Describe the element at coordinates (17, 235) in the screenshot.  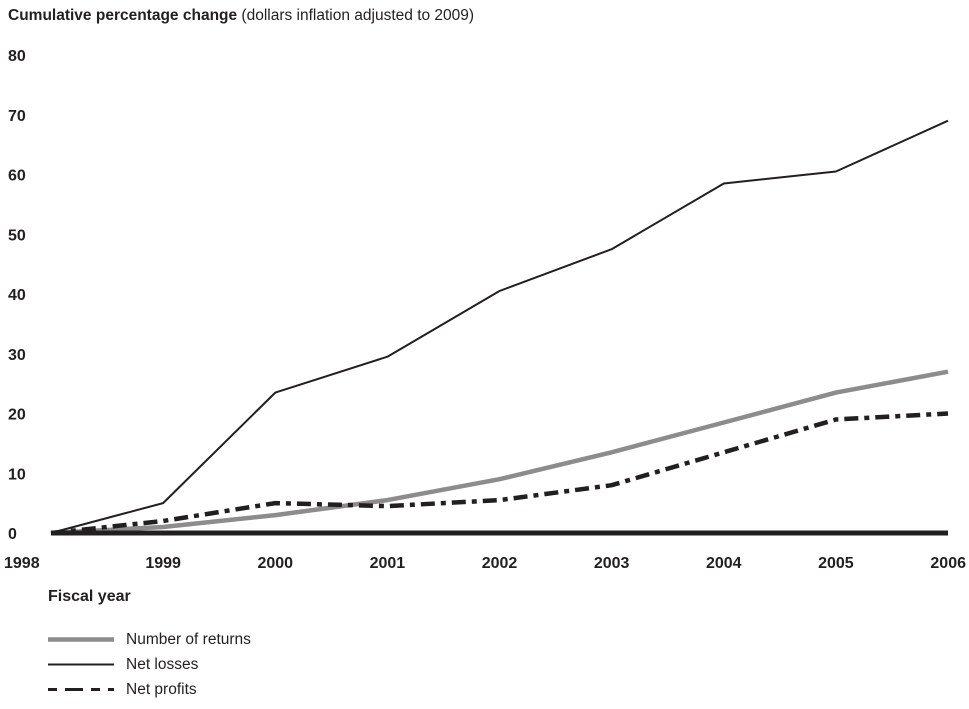
I see `y-tick-label: 50` at that location.